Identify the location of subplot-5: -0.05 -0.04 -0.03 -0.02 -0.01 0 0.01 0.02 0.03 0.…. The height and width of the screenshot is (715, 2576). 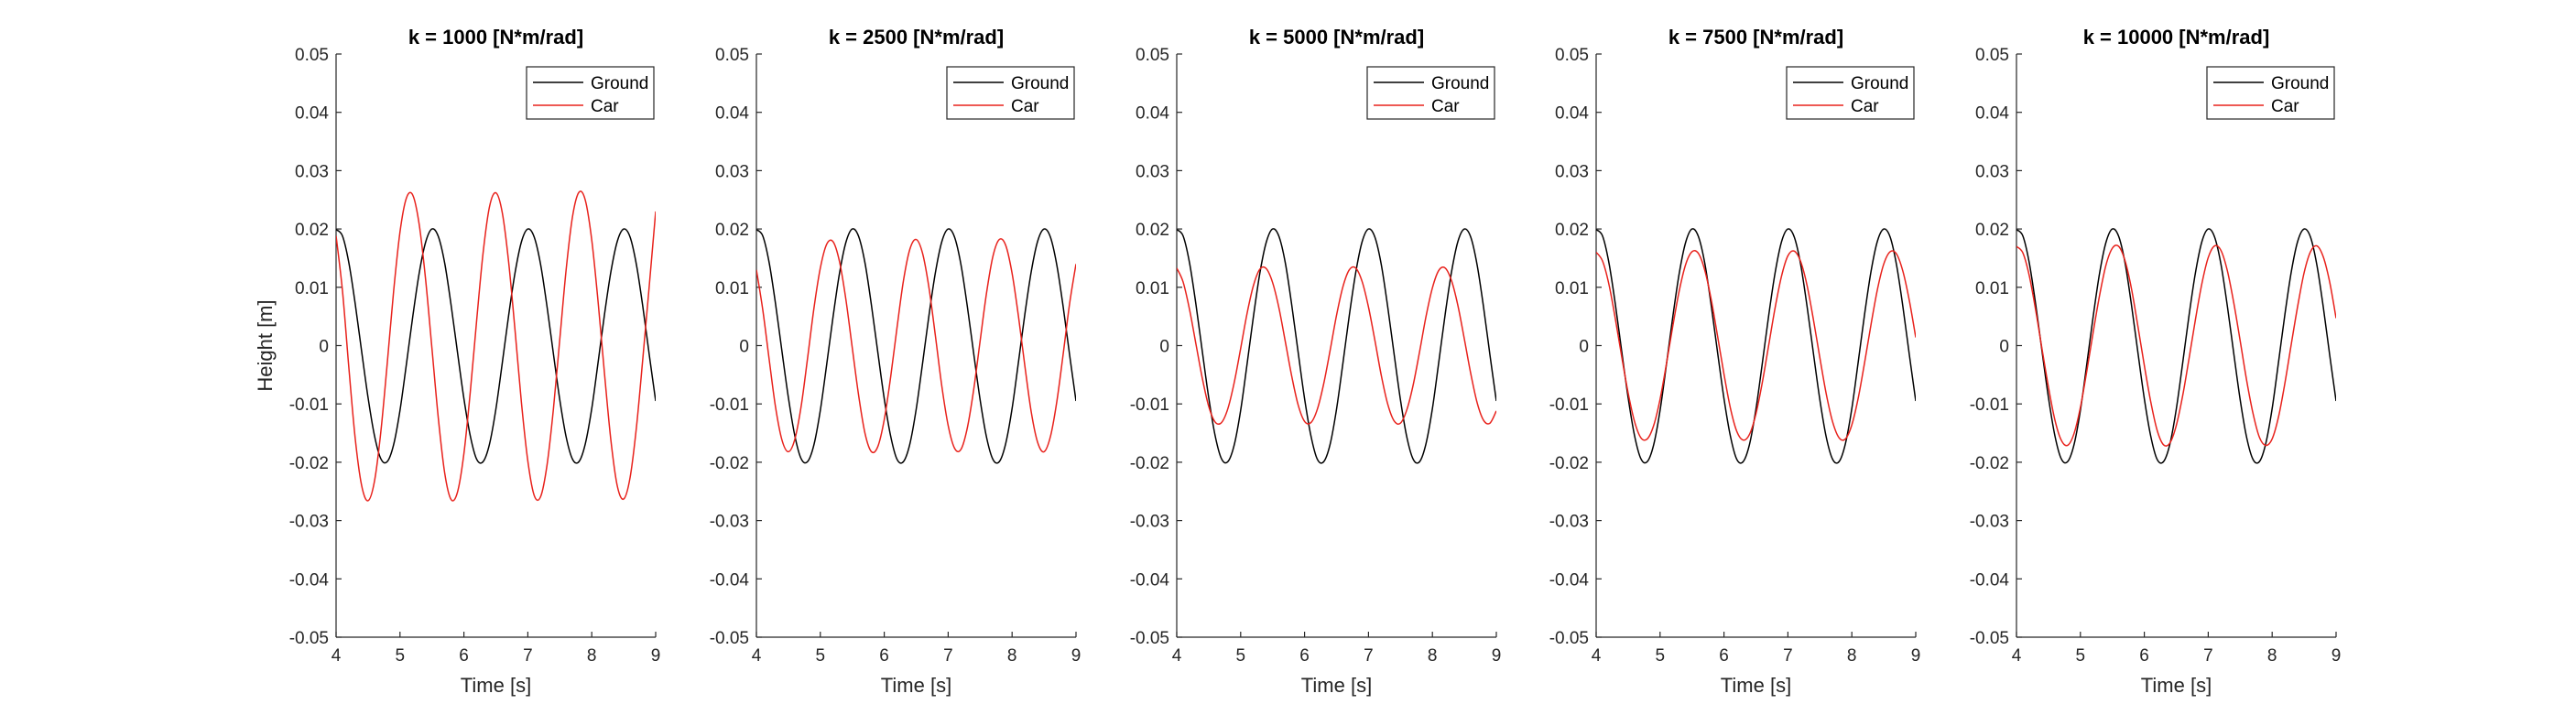
(2156, 361).